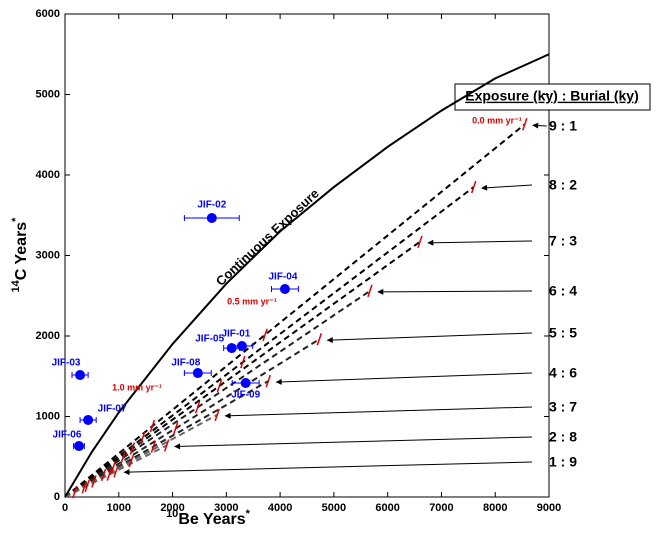  Describe the element at coordinates (497, 120) in the screenshot. I see `erosion-label: 0.0 mm yr⁻¹` at that location.